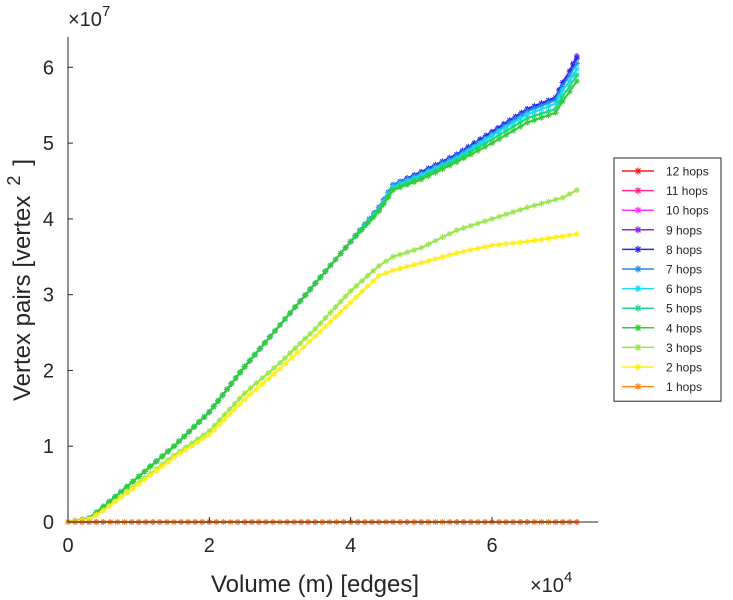 The height and width of the screenshot is (600, 733). I want to click on legend-item: 12 hops, so click(665, 172).